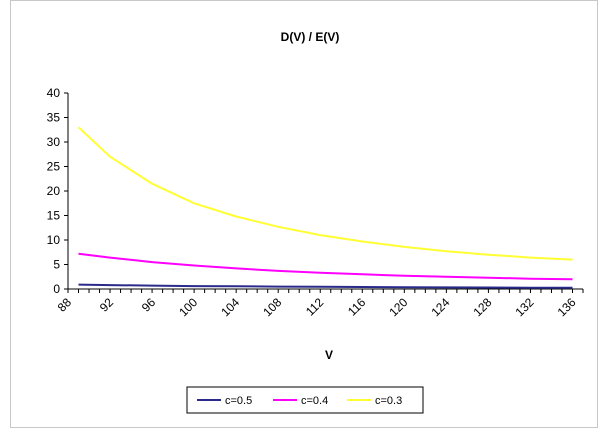  Describe the element at coordinates (388, 401) in the screenshot. I see `legend-label-c=0.3: c=0.3` at that location.